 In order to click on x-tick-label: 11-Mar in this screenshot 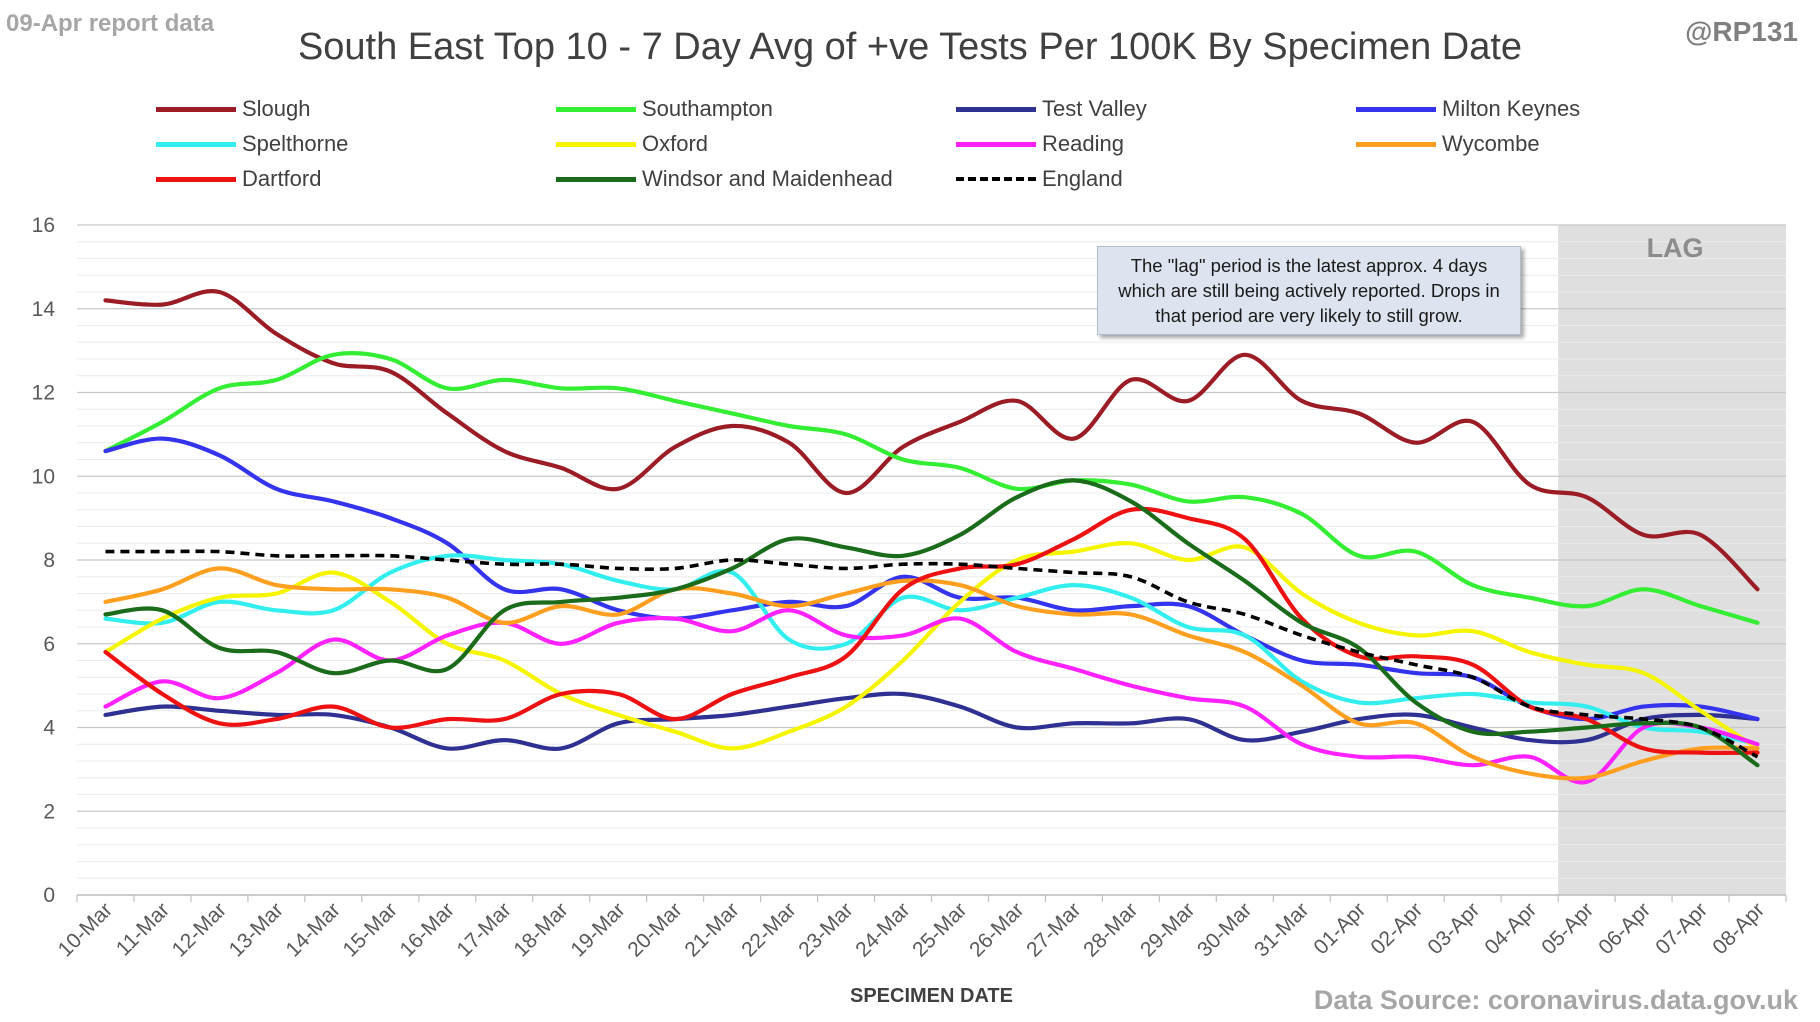, I will do `click(143, 929)`.